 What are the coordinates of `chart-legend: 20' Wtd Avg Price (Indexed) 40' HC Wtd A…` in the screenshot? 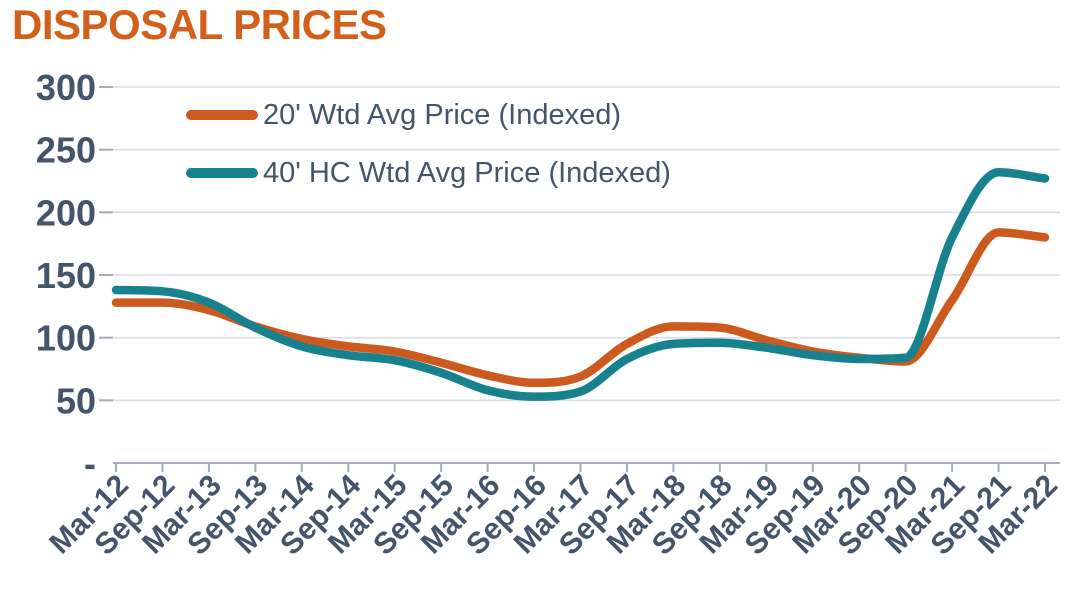 It's located at (428, 144).